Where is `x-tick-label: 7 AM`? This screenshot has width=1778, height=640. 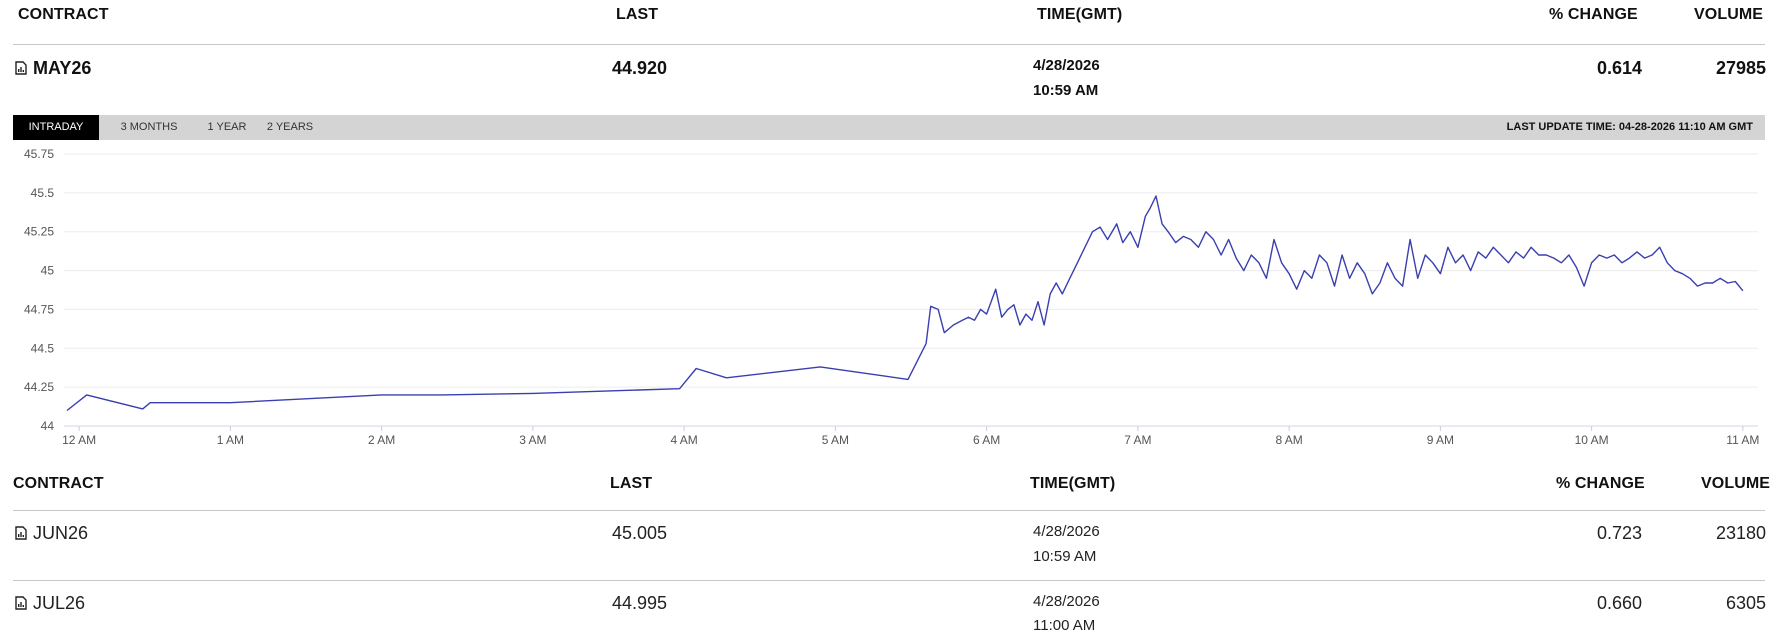 x-tick-label: 7 AM is located at coordinates (1137, 440).